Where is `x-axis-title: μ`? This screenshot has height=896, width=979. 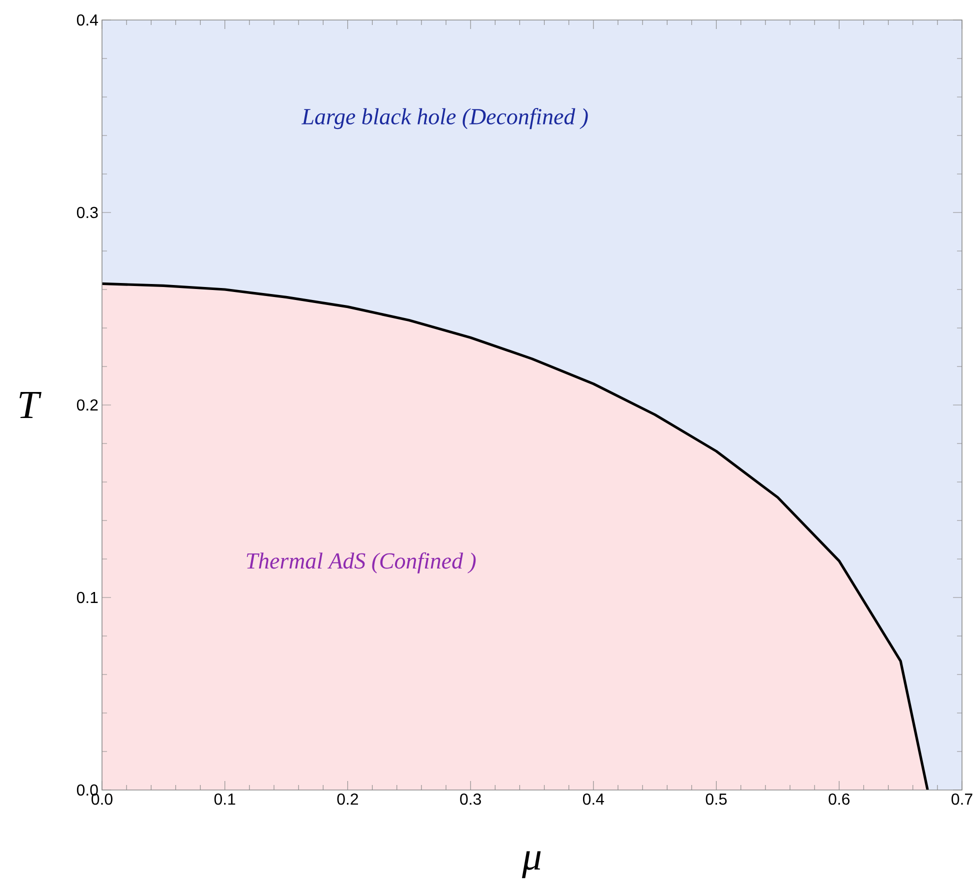
x-axis-title: μ is located at coordinates (531, 864).